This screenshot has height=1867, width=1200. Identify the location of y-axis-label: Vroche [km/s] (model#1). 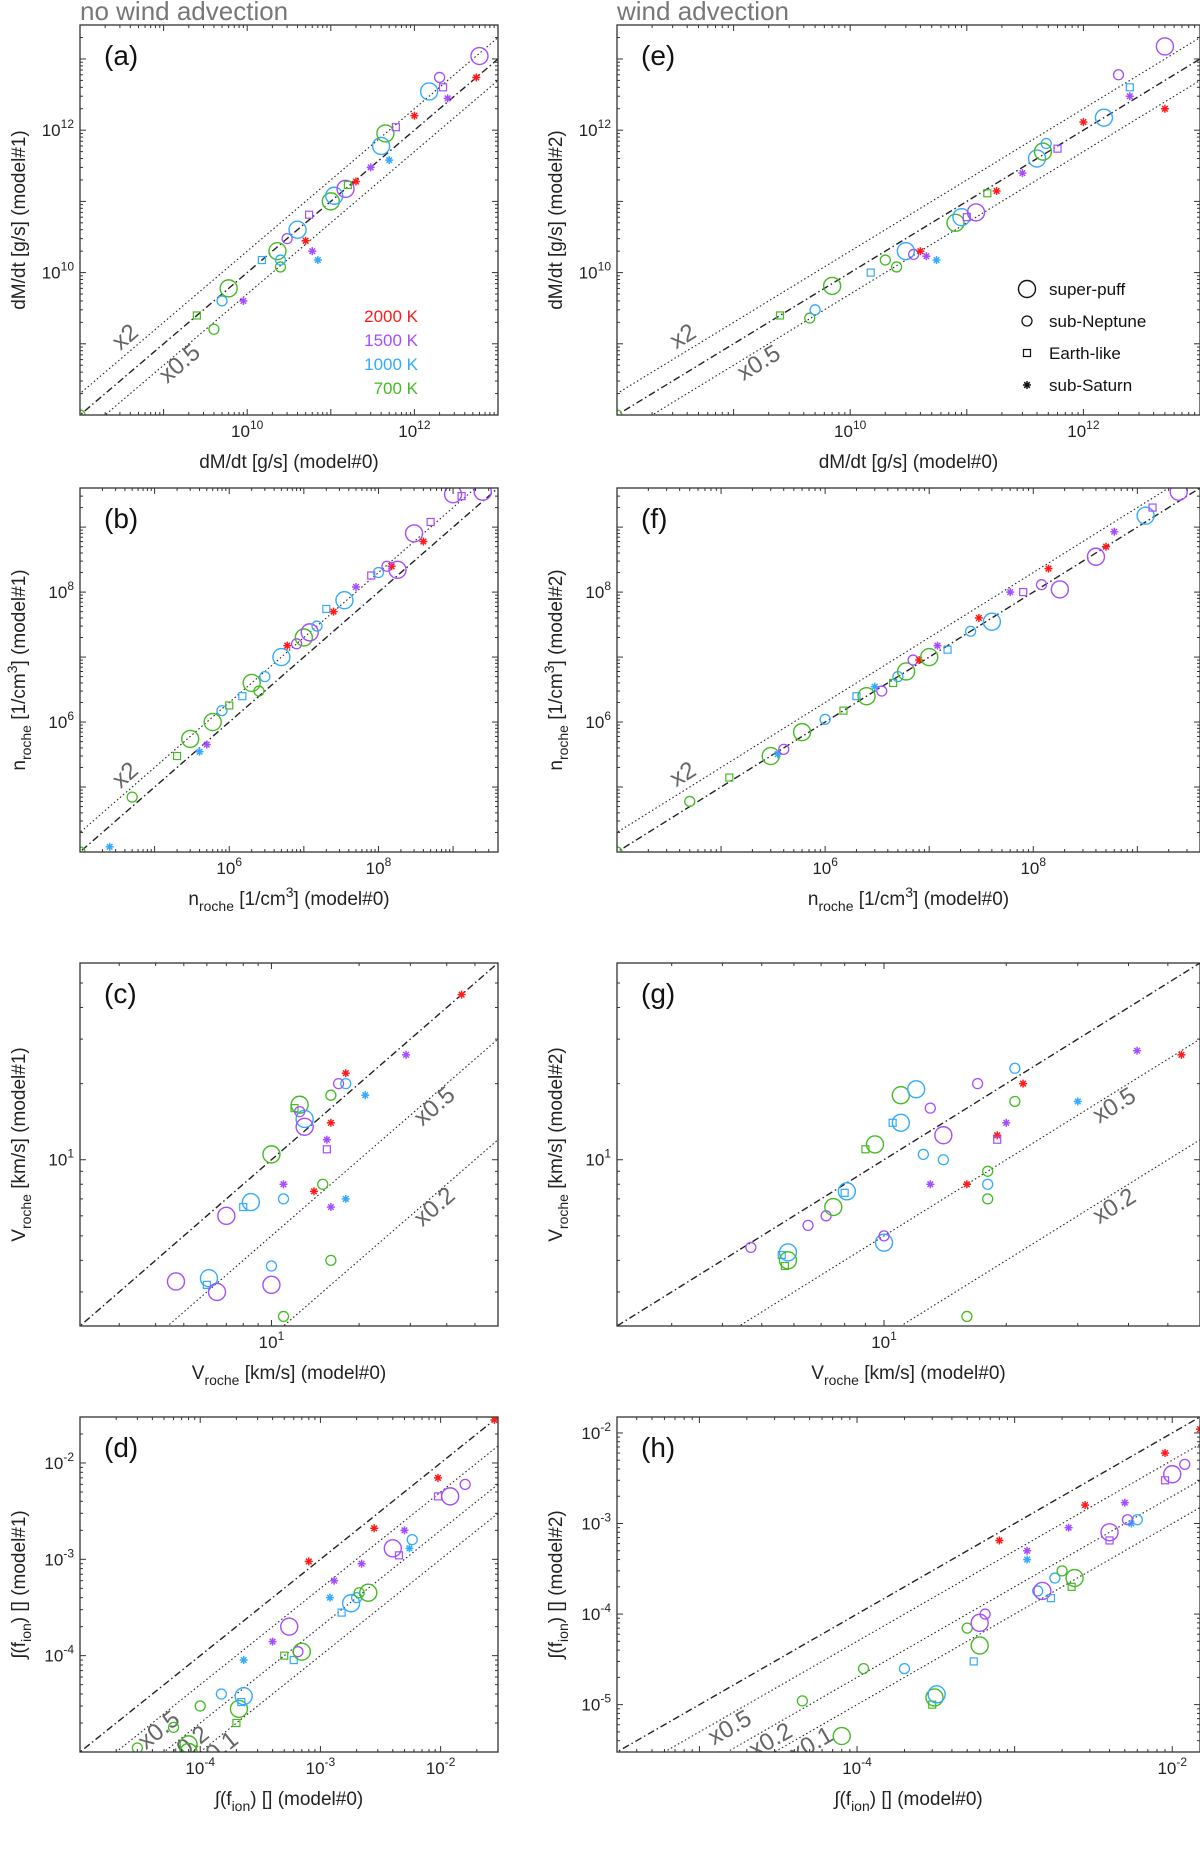
(21, 1144).